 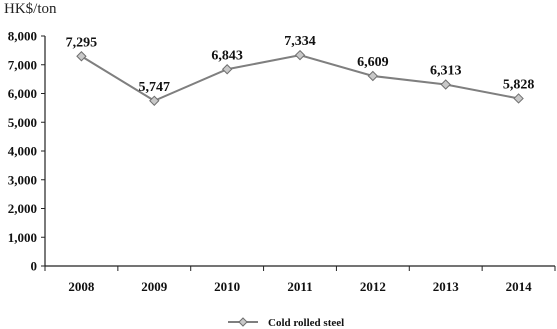 What do you see at coordinates (30, 9) in the screenshot?
I see `y-axis-unit-label: HK$/ton` at bounding box center [30, 9].